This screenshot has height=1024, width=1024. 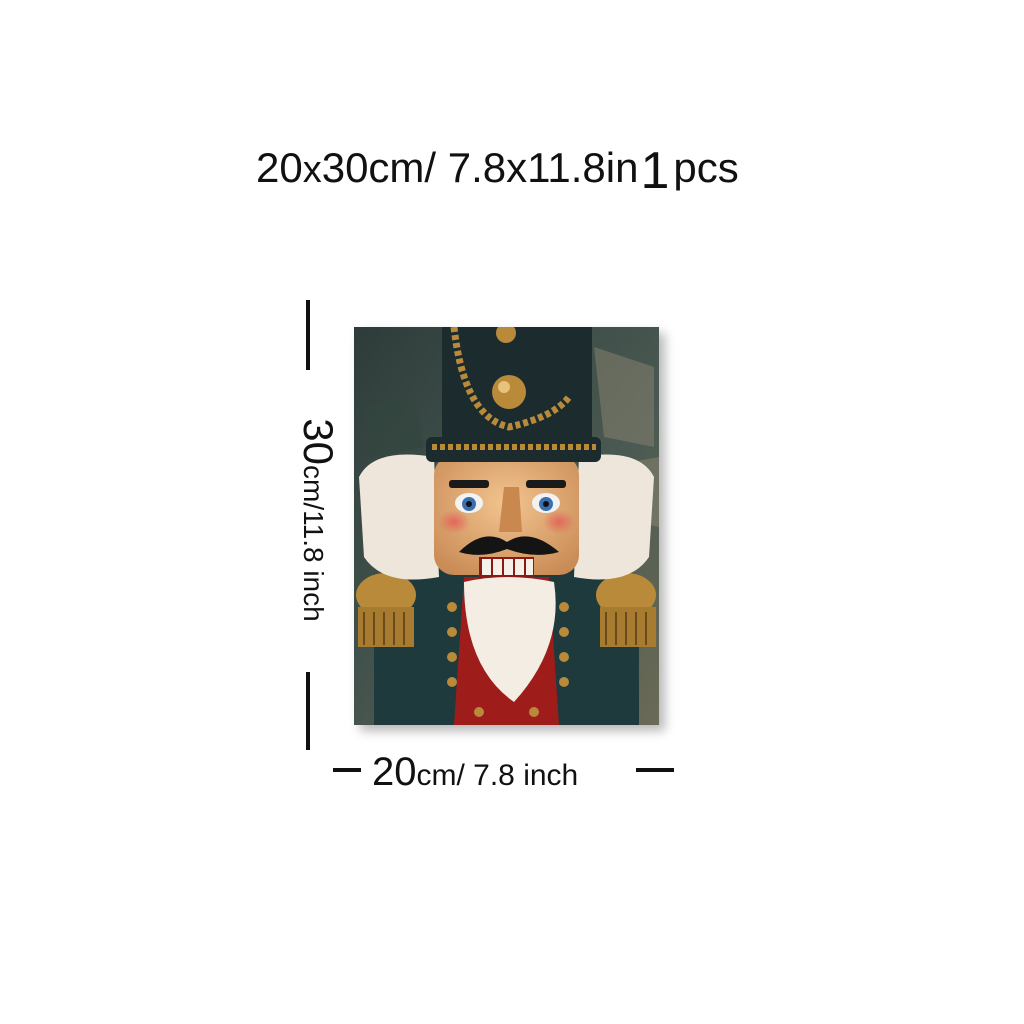 I want to click on product-size-title: 20x30cm/ 7.8x11.8in1pcs, so click(x=497, y=168).